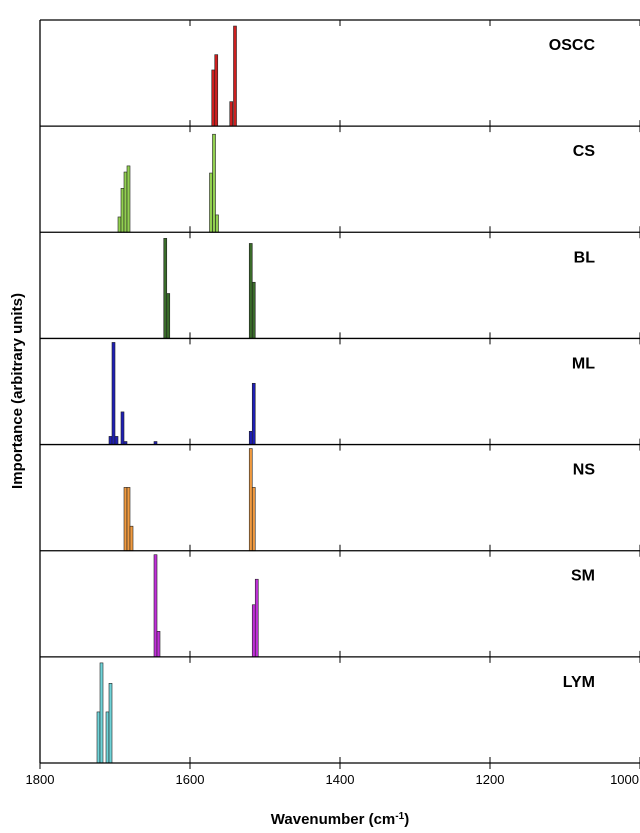 The image size is (640, 833). Describe the element at coordinates (585, 257) in the screenshot. I see `panel-label-bl: BL` at that location.